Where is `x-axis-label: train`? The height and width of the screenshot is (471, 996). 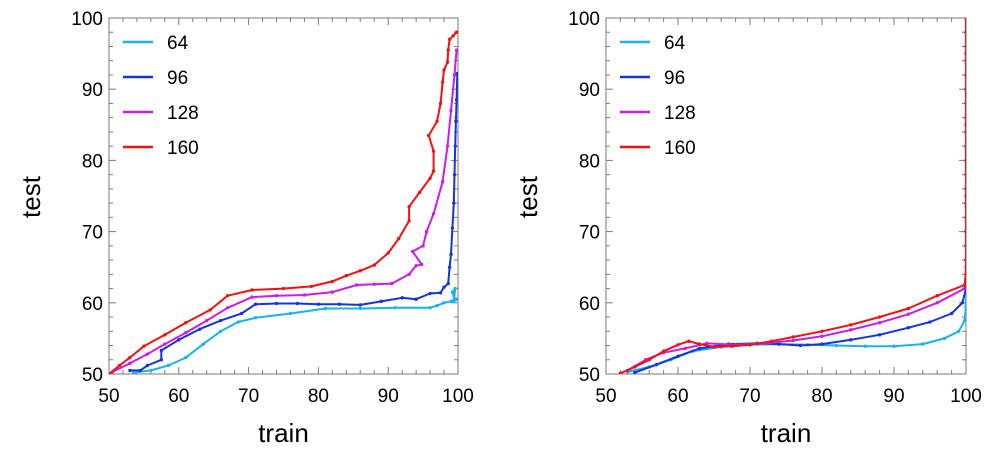
x-axis-label: train is located at coordinates (786, 433).